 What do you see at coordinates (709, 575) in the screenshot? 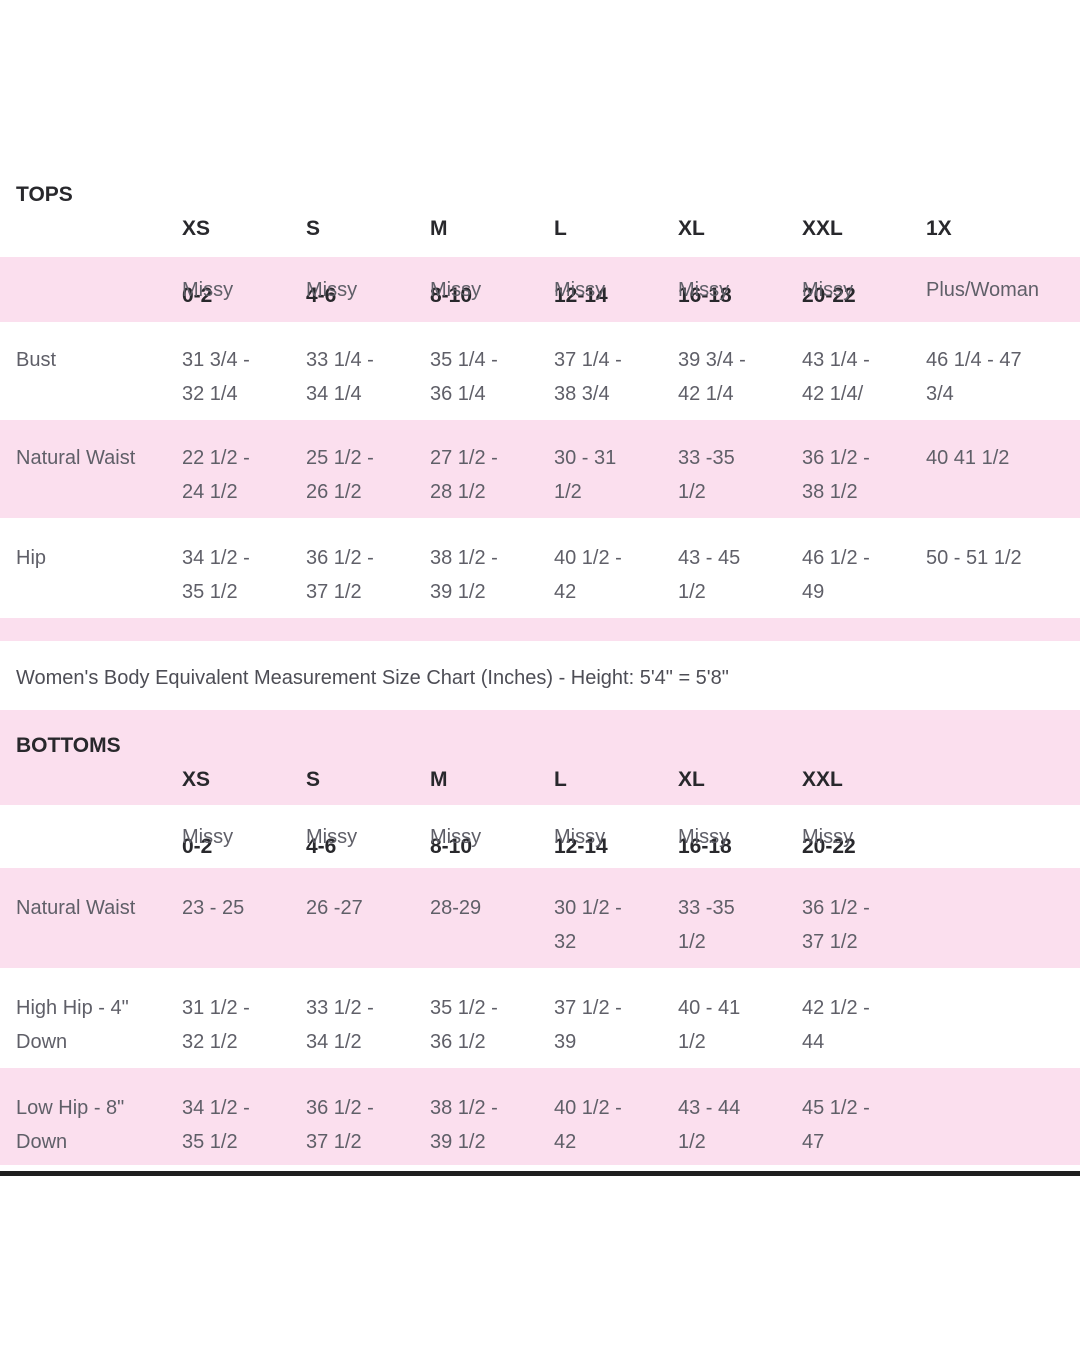
I see `measurement-cell: 43 - 45 1/2` at bounding box center [709, 575].